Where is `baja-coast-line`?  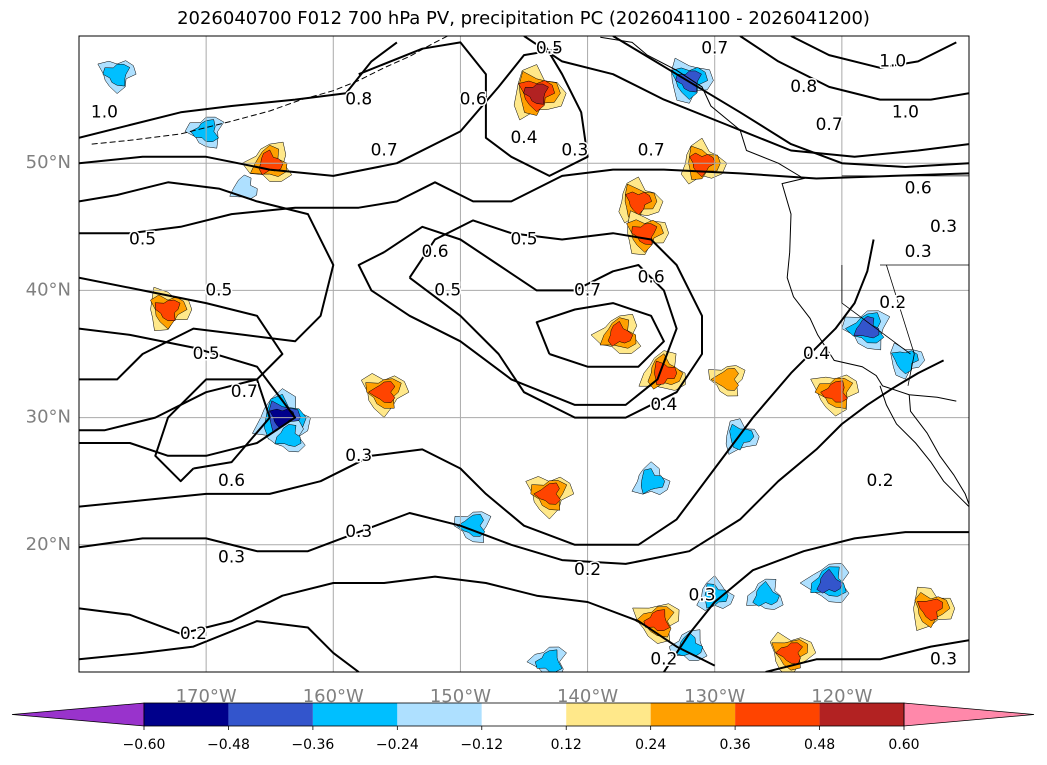 baja-coast-line is located at coordinates (924, 446).